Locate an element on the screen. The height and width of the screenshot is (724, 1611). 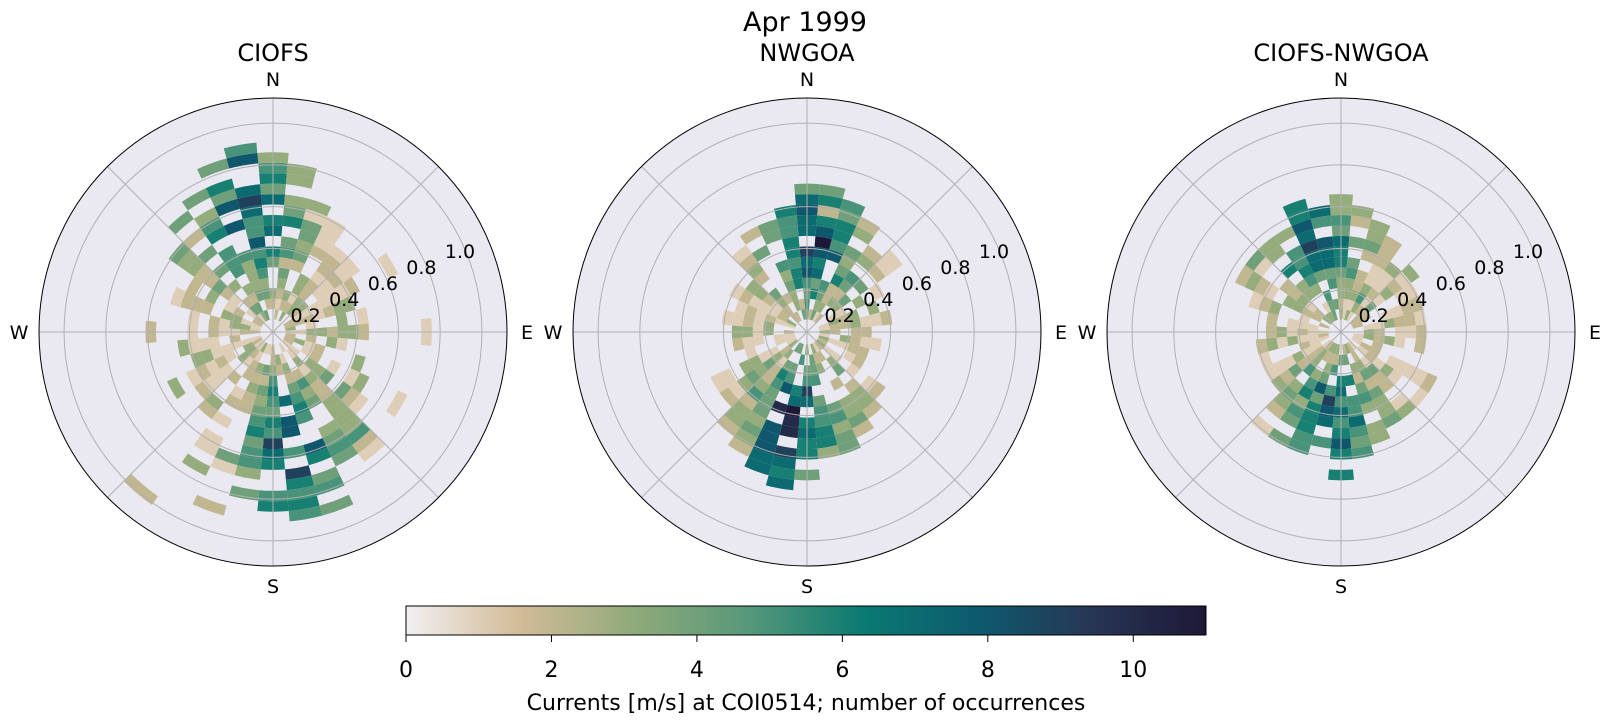
compass-label-s: S is located at coordinates (273, 587).